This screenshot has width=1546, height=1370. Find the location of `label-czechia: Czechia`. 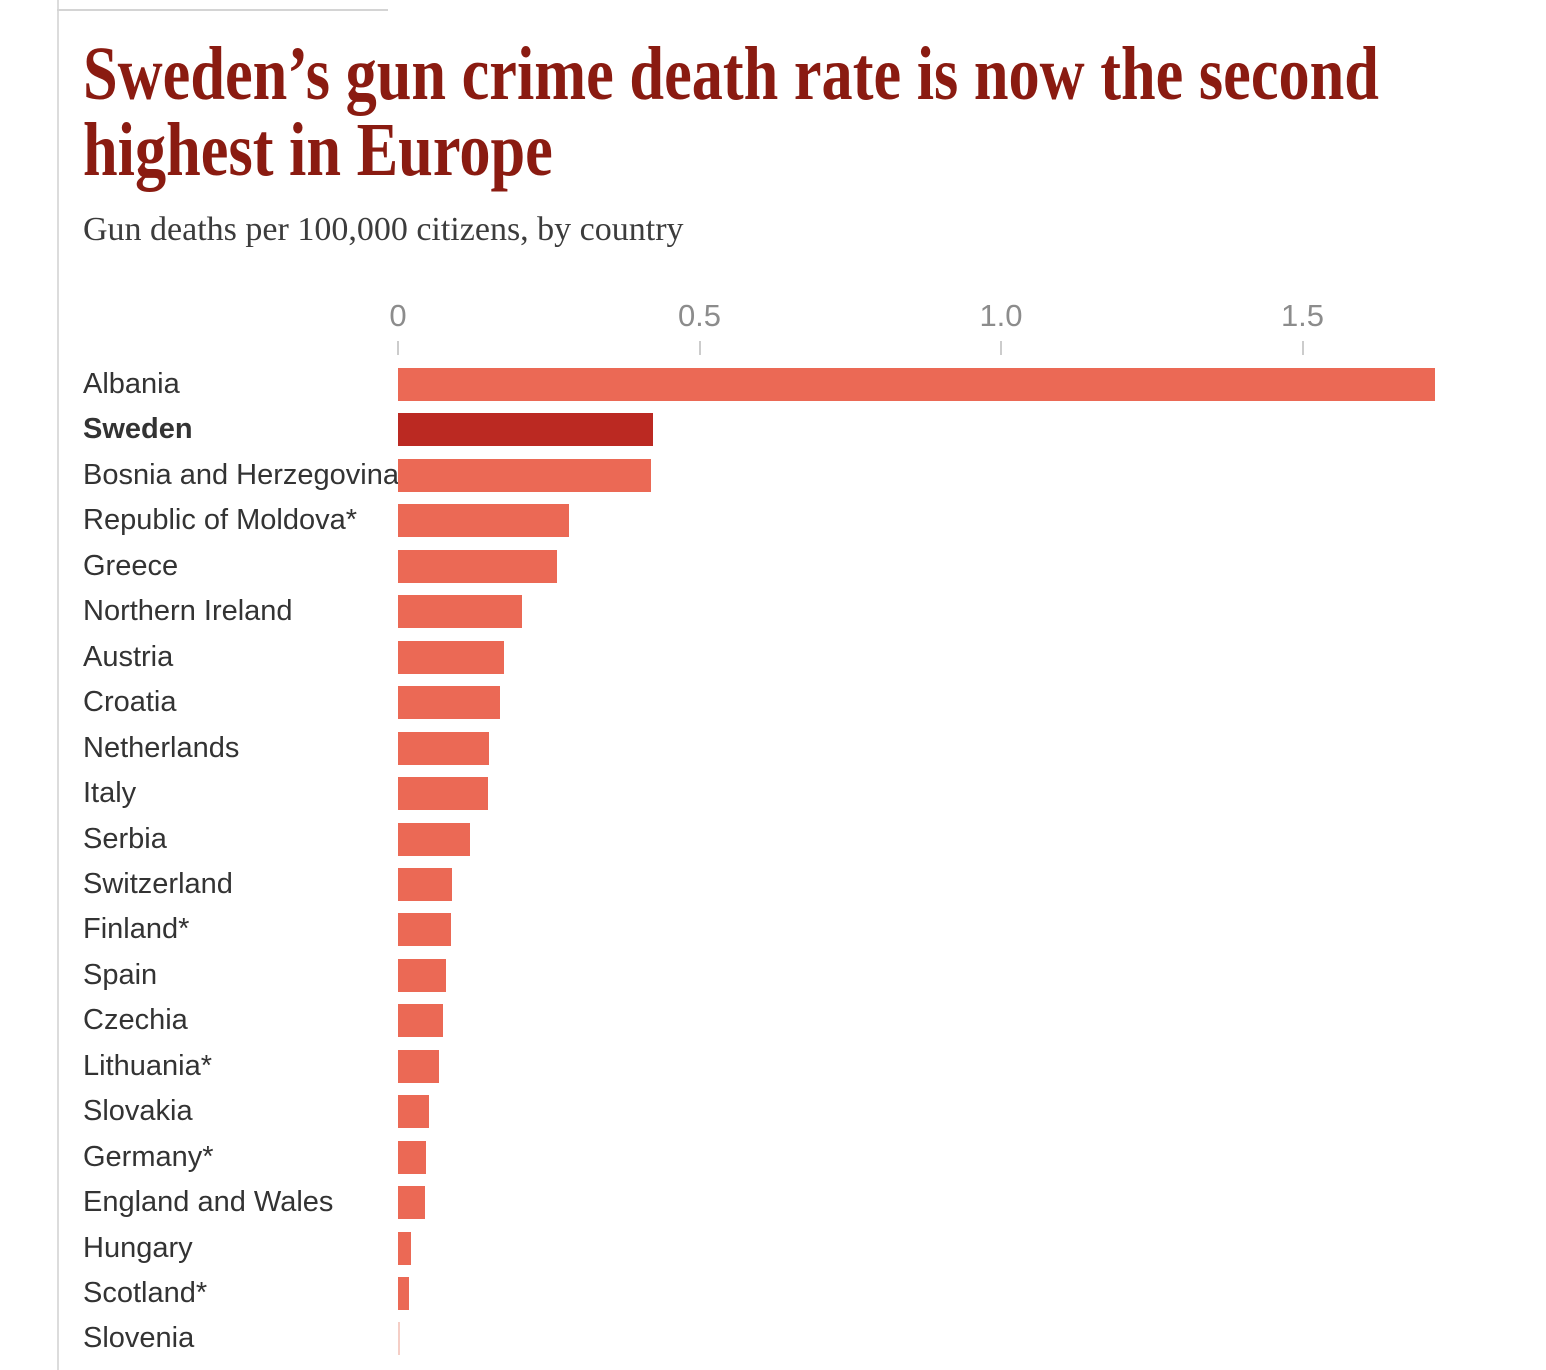

label-czechia: Czechia is located at coordinates (135, 1020).